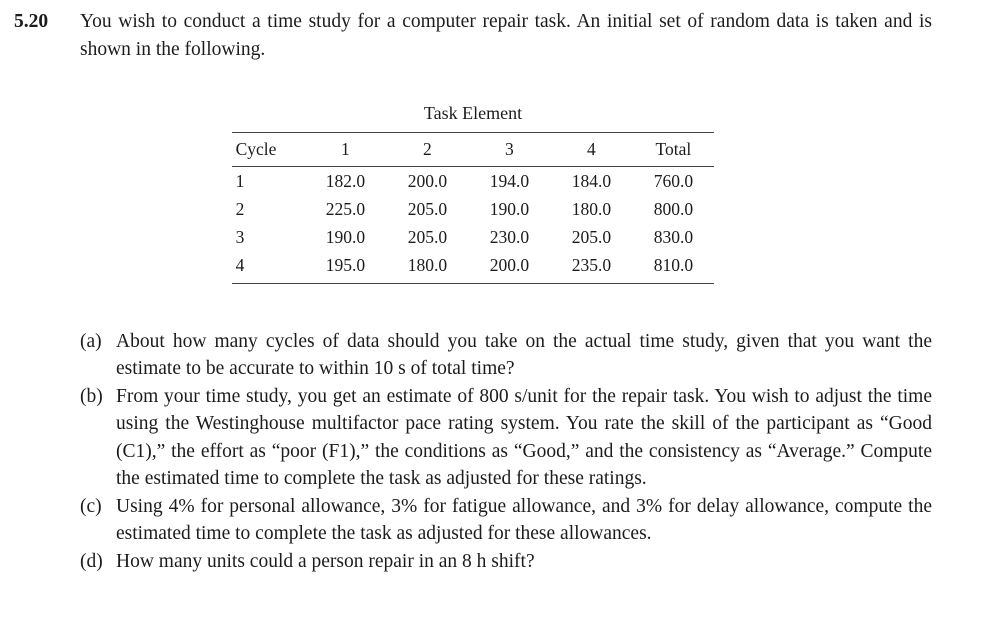  I want to click on table-header-row: Cycle 1 2 3 4 Total, so click(473, 149).